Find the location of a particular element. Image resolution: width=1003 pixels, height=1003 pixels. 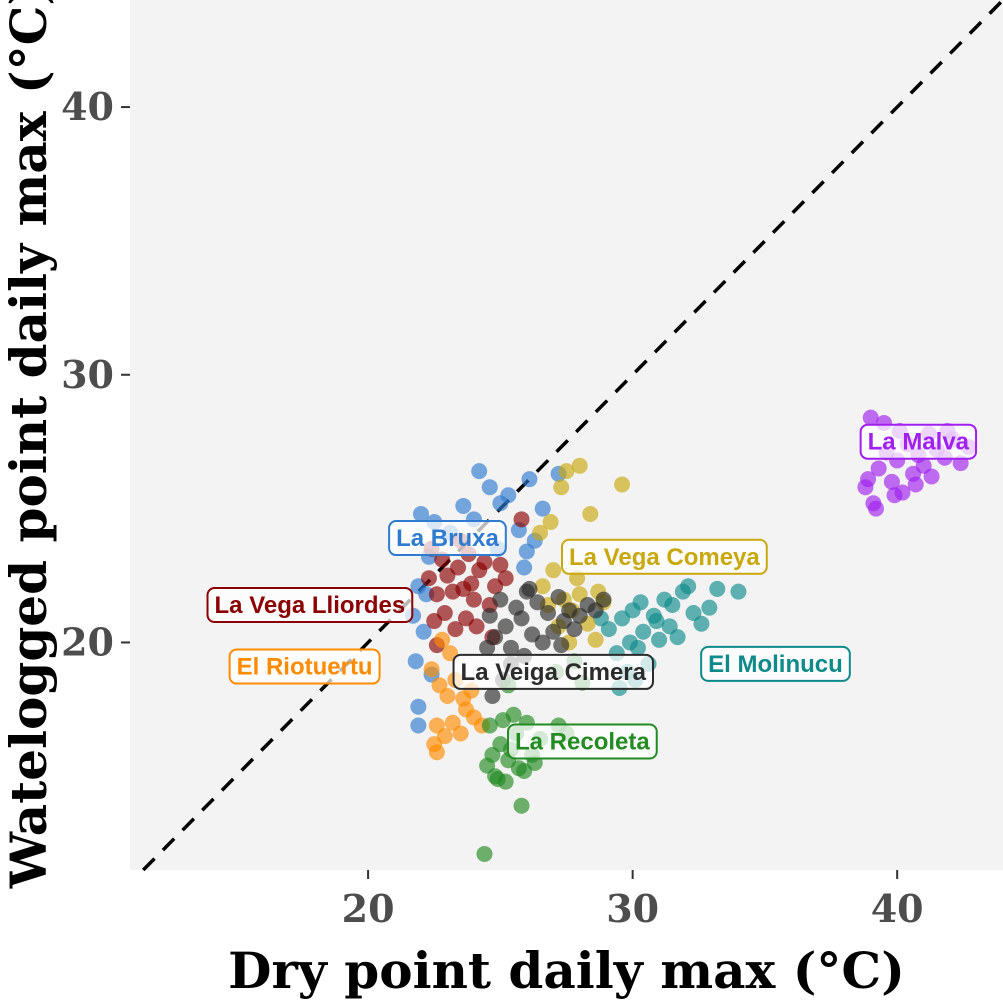

label-la-vega-comeya: La Vega Comeya is located at coordinates (664, 556).